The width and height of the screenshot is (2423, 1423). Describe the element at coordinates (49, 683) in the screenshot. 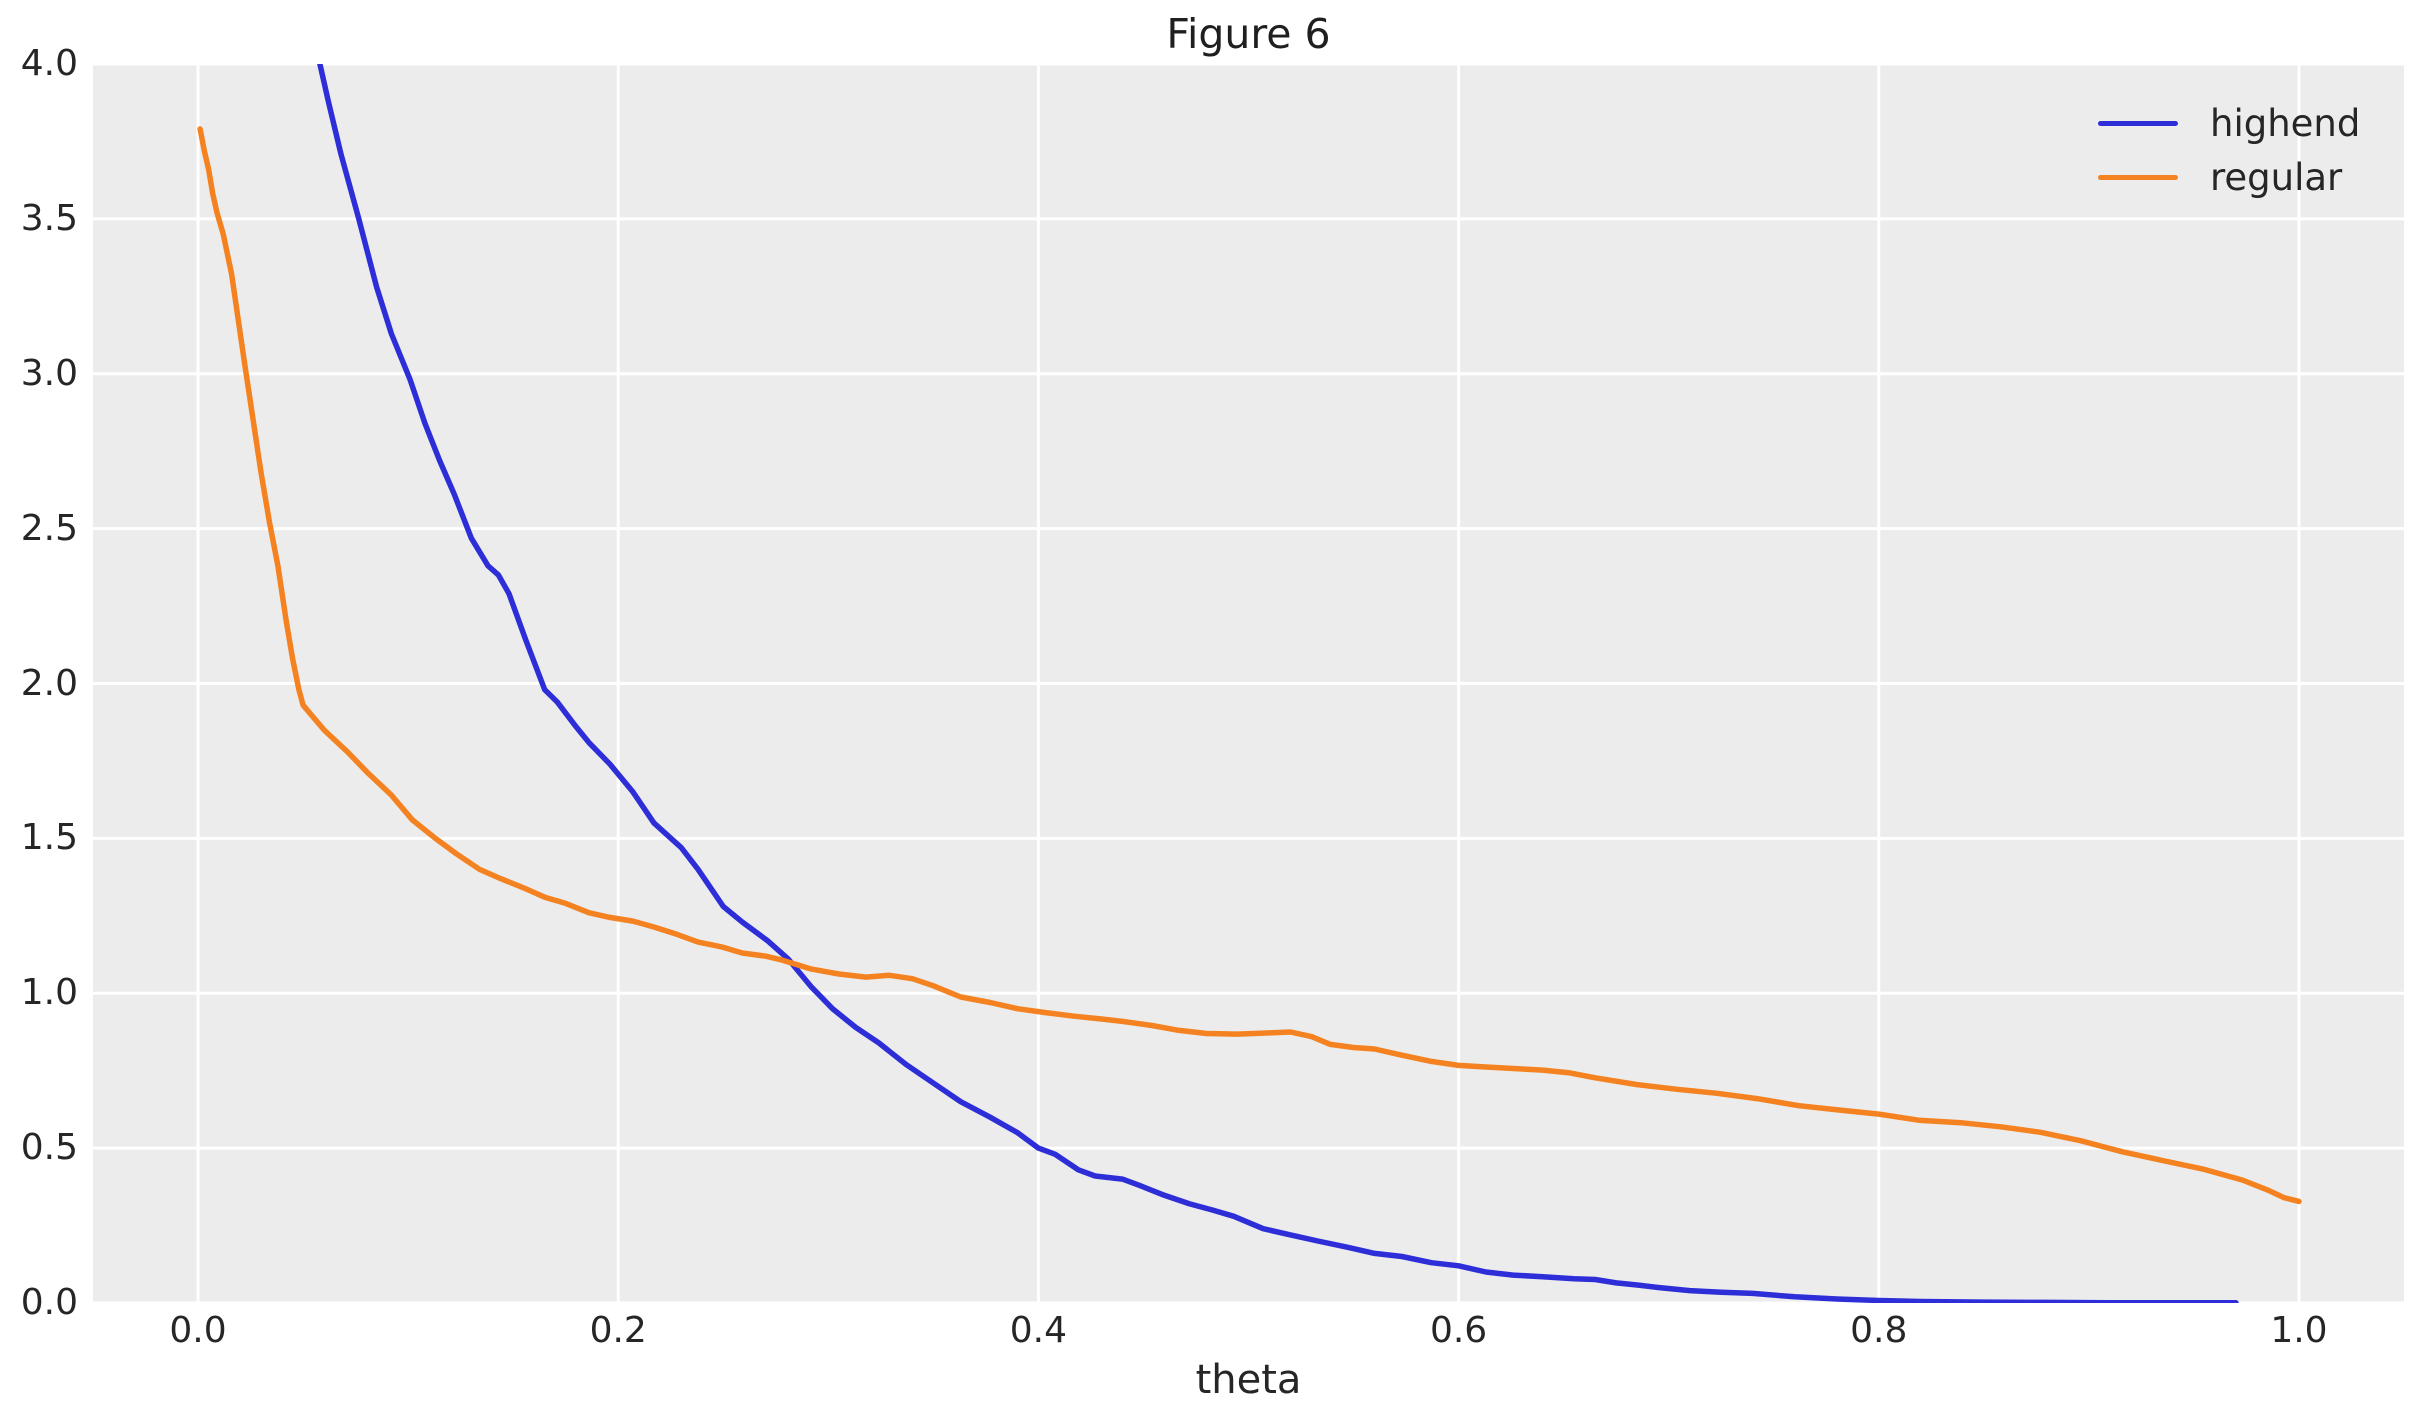

I see `y-tick-label: 2.0` at that location.